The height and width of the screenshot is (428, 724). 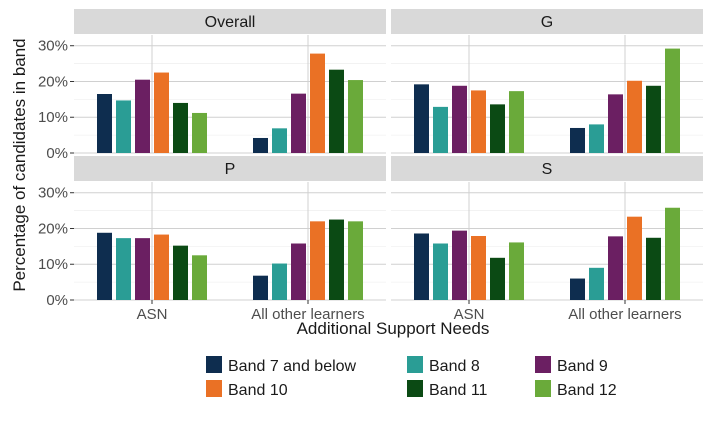 I want to click on x-axis-label: Additional Support Needs, so click(x=393, y=328).